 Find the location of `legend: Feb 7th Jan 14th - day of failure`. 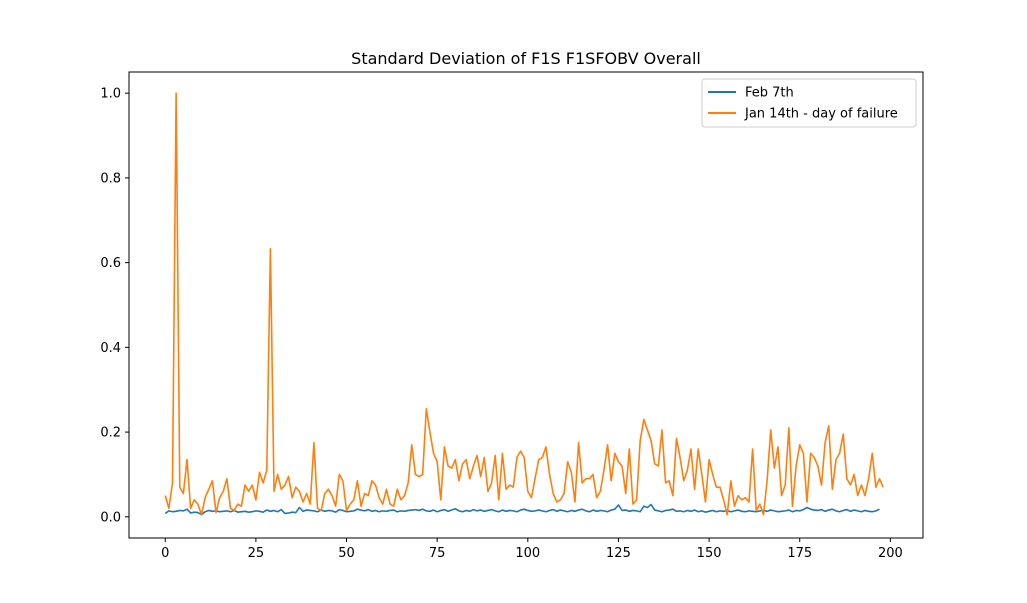

legend: Feb 7th Jan 14th - day of failure is located at coordinates (809, 103).